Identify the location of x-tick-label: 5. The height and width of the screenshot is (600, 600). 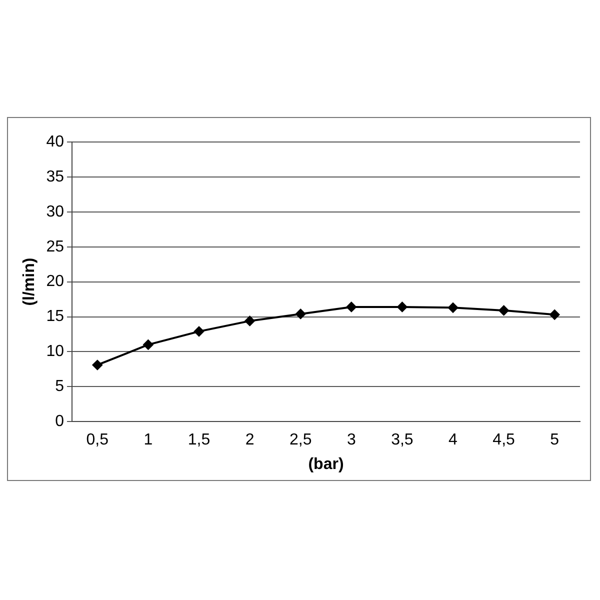
(555, 440).